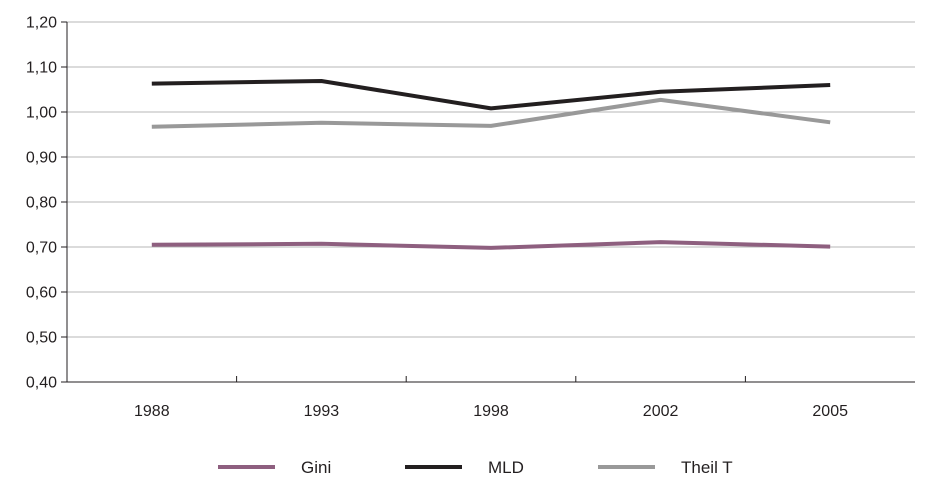 This screenshot has width=925, height=487. I want to click on legend-label: Gini, so click(316, 467).